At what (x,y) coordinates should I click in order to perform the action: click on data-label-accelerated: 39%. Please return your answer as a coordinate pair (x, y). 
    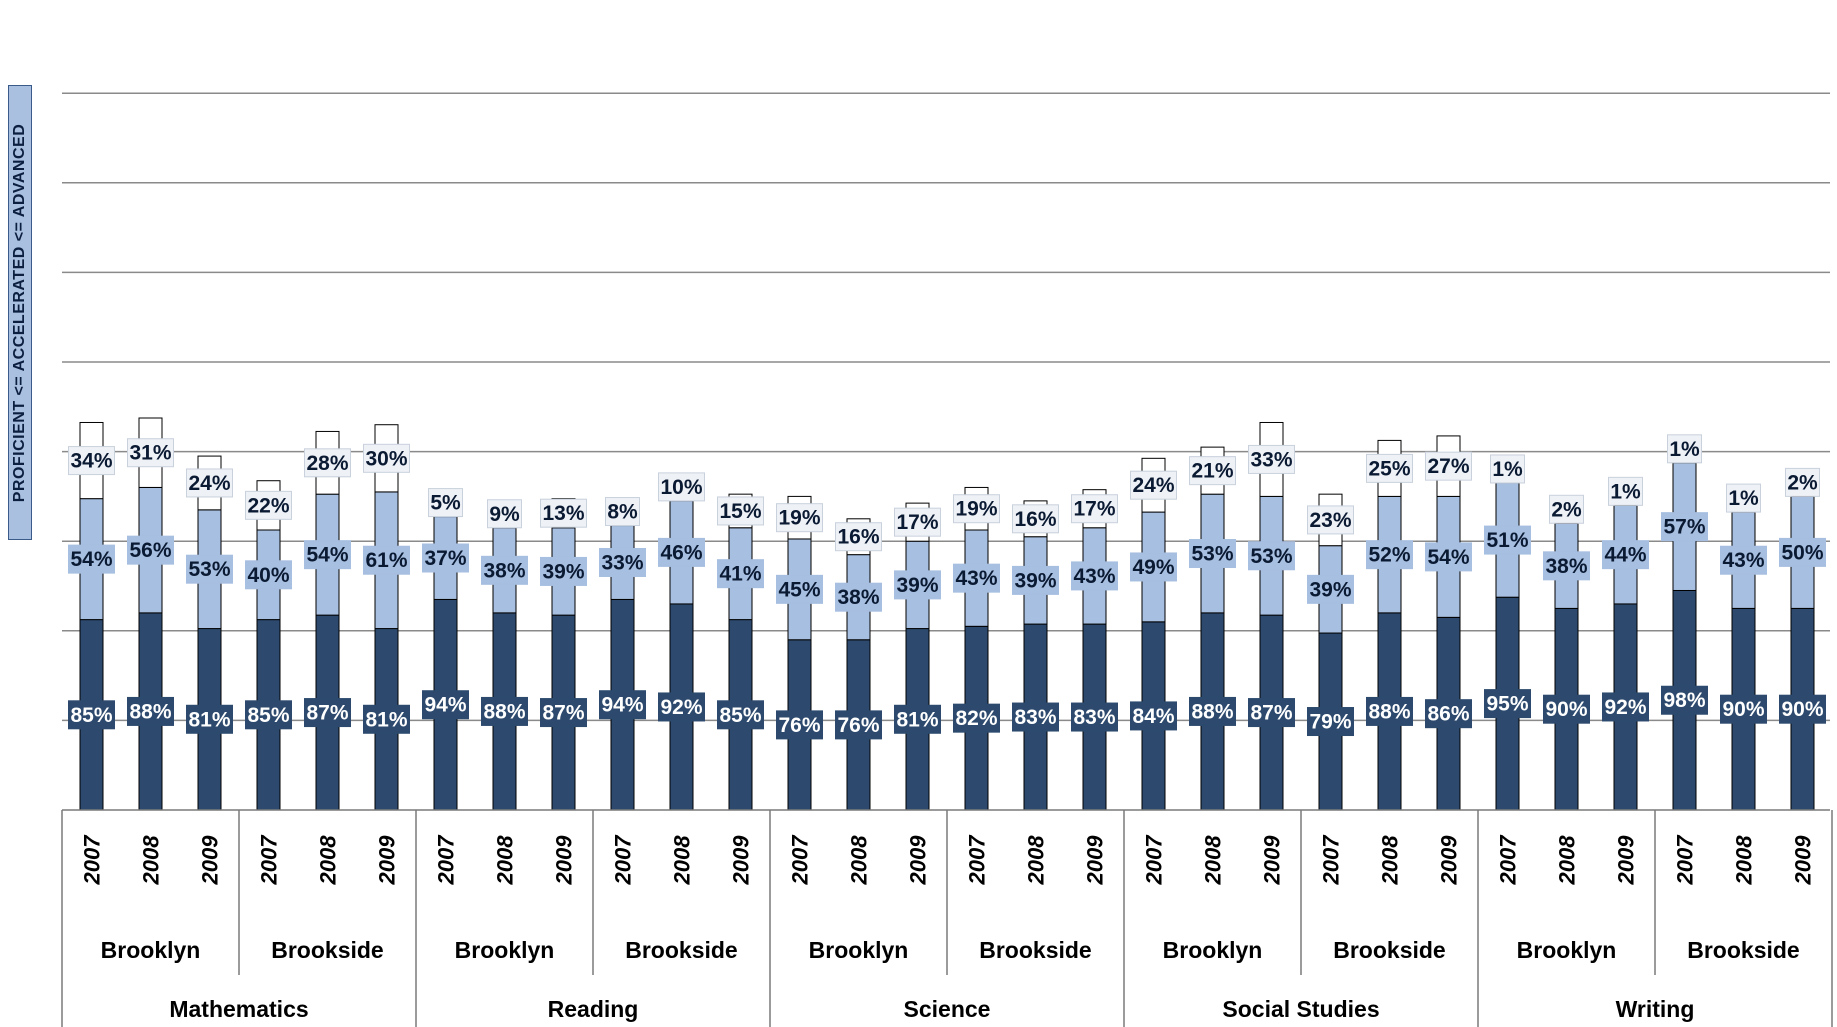
    Looking at the image, I should click on (917, 585).